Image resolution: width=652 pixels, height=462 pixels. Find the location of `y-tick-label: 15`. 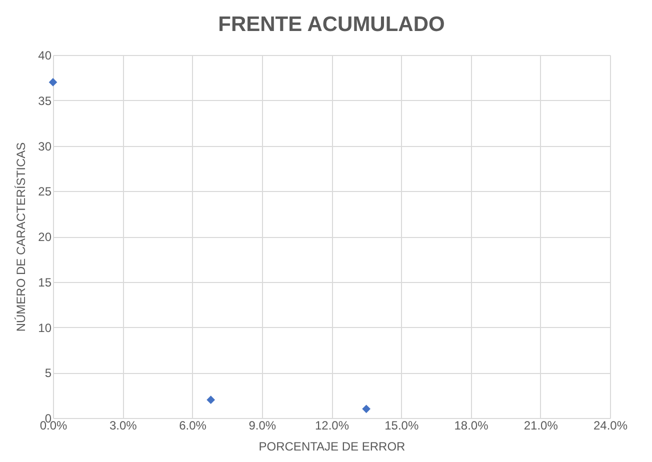

y-tick-label: 15 is located at coordinates (45, 282).